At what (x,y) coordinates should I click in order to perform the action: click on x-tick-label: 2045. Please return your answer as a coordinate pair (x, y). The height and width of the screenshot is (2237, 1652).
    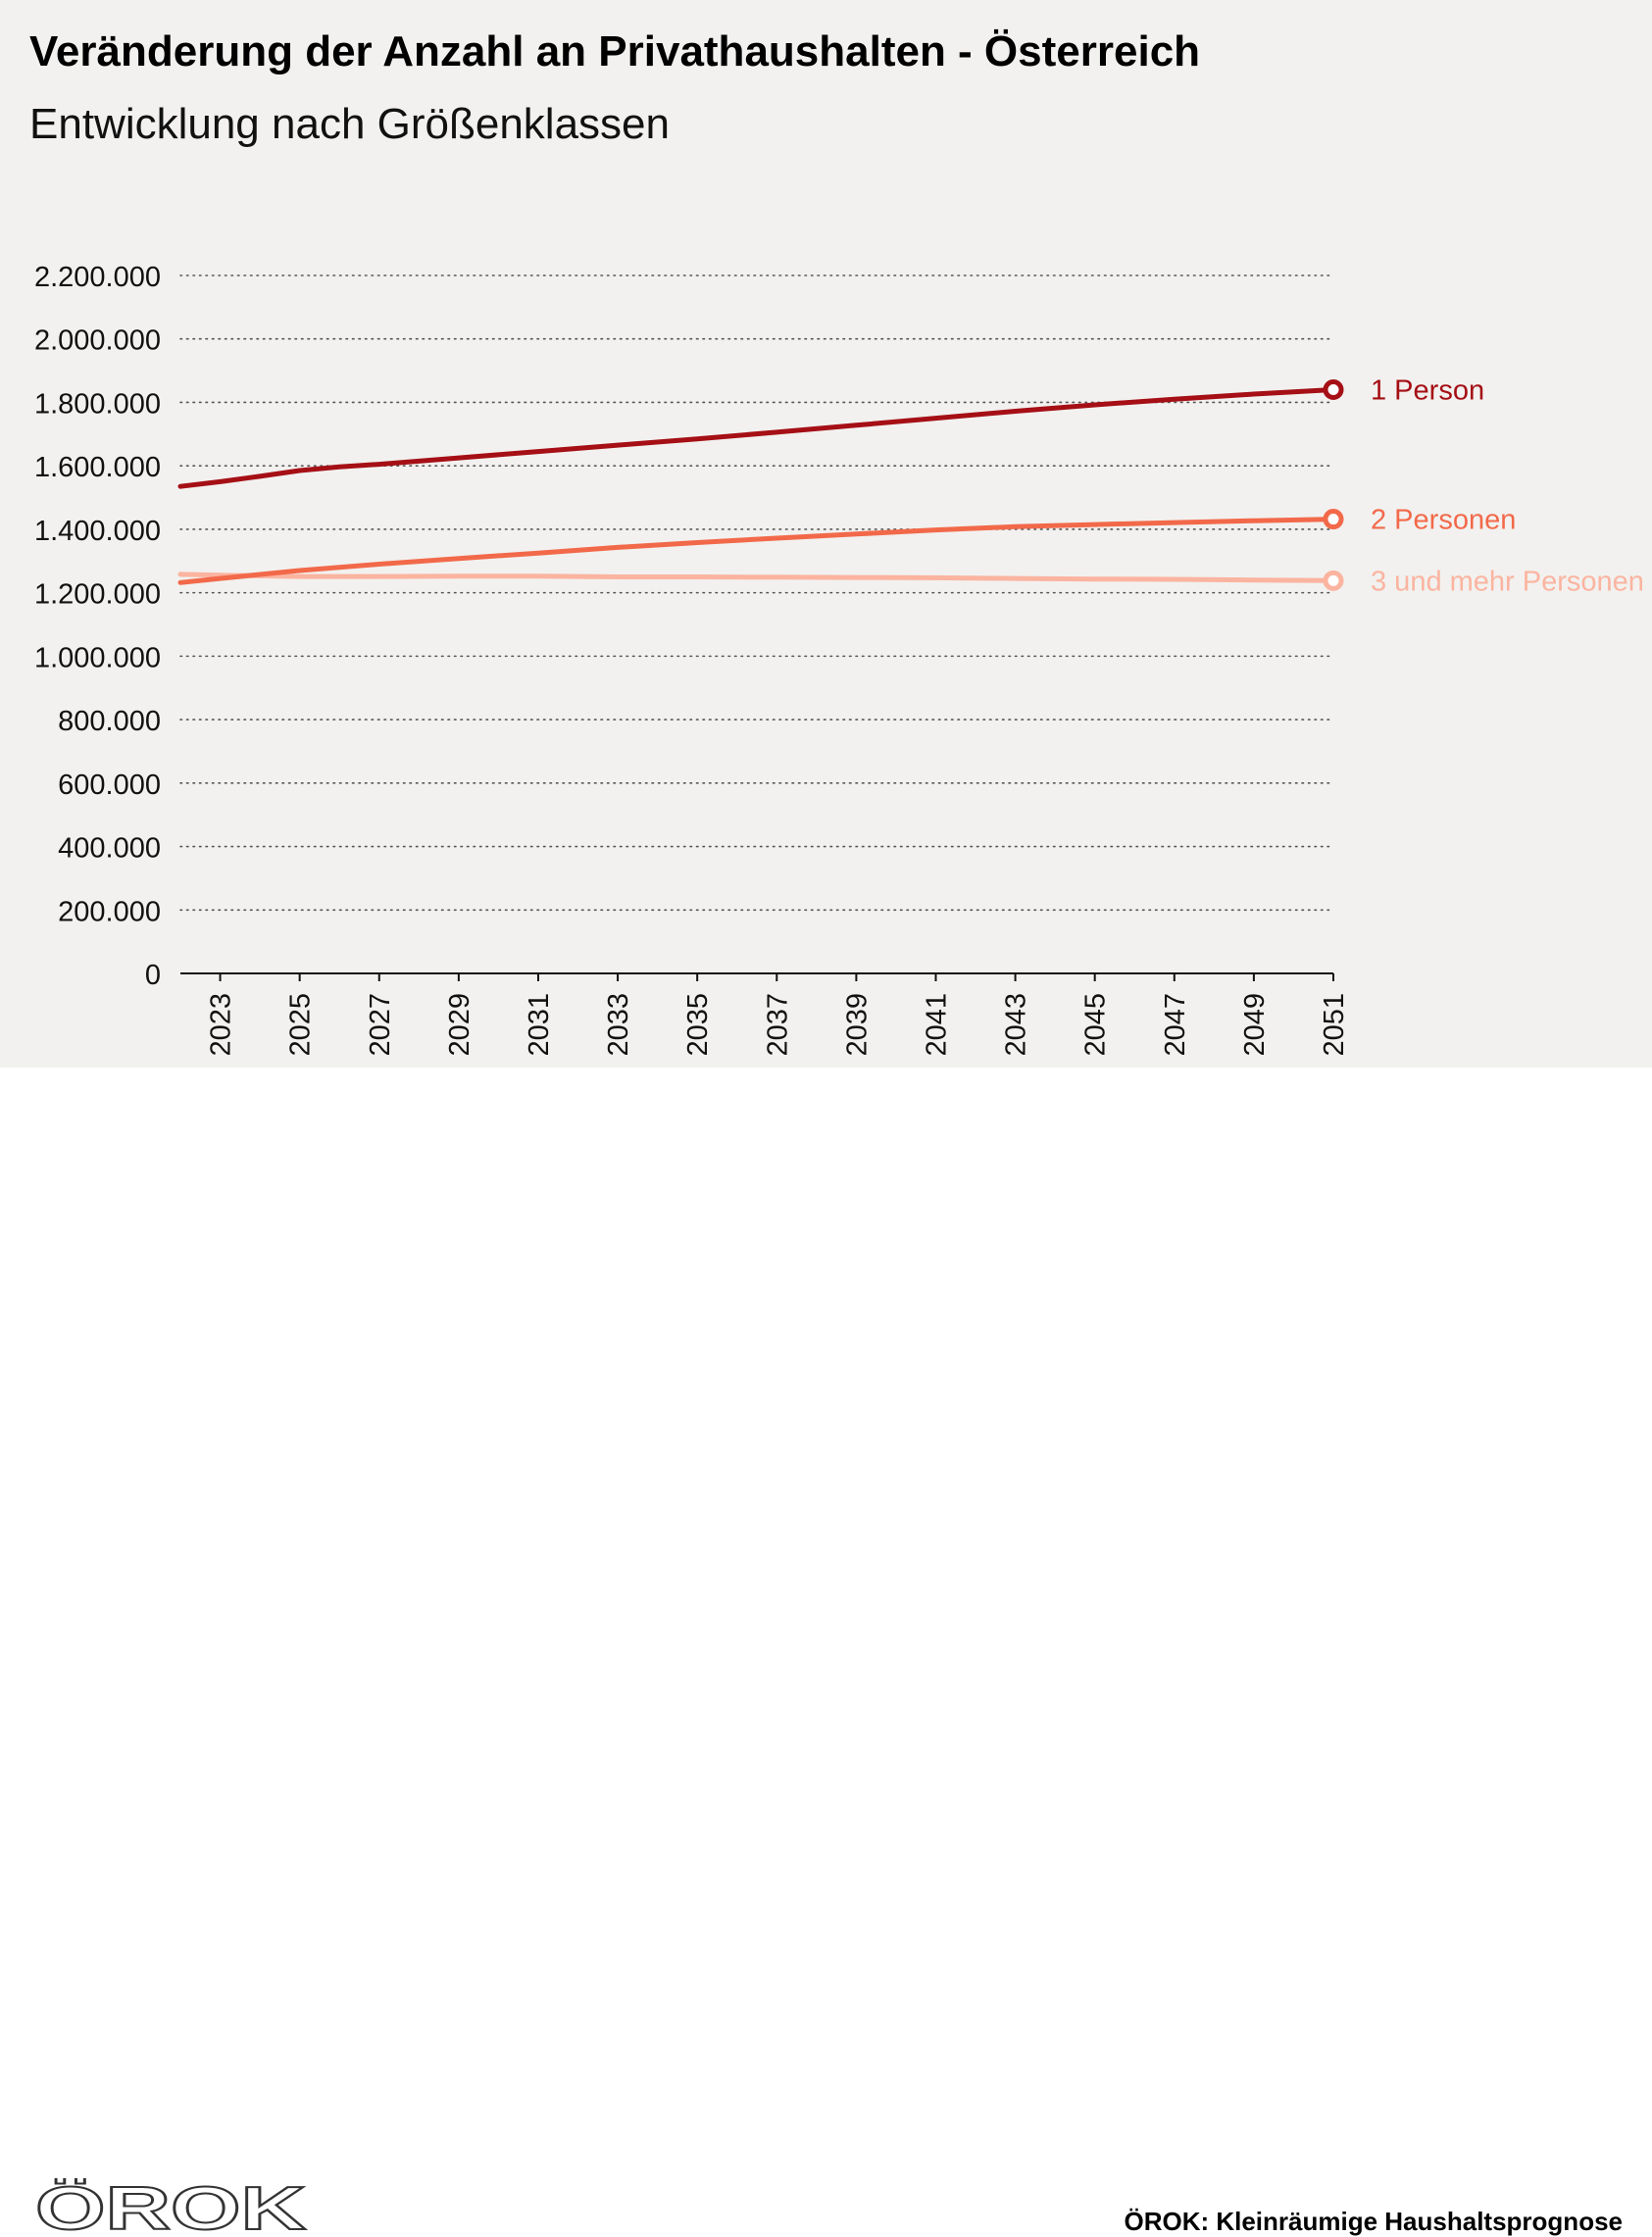
    Looking at the image, I should click on (1096, 1025).